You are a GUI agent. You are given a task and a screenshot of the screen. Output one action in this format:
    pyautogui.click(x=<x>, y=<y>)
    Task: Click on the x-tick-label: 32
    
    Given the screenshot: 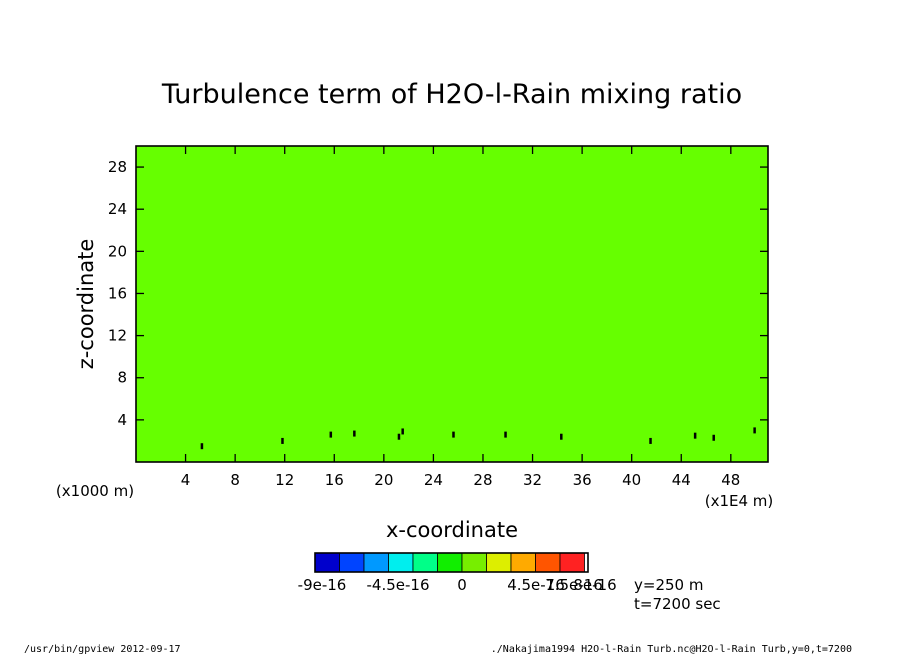 What is the action you would take?
    pyautogui.click(x=532, y=480)
    